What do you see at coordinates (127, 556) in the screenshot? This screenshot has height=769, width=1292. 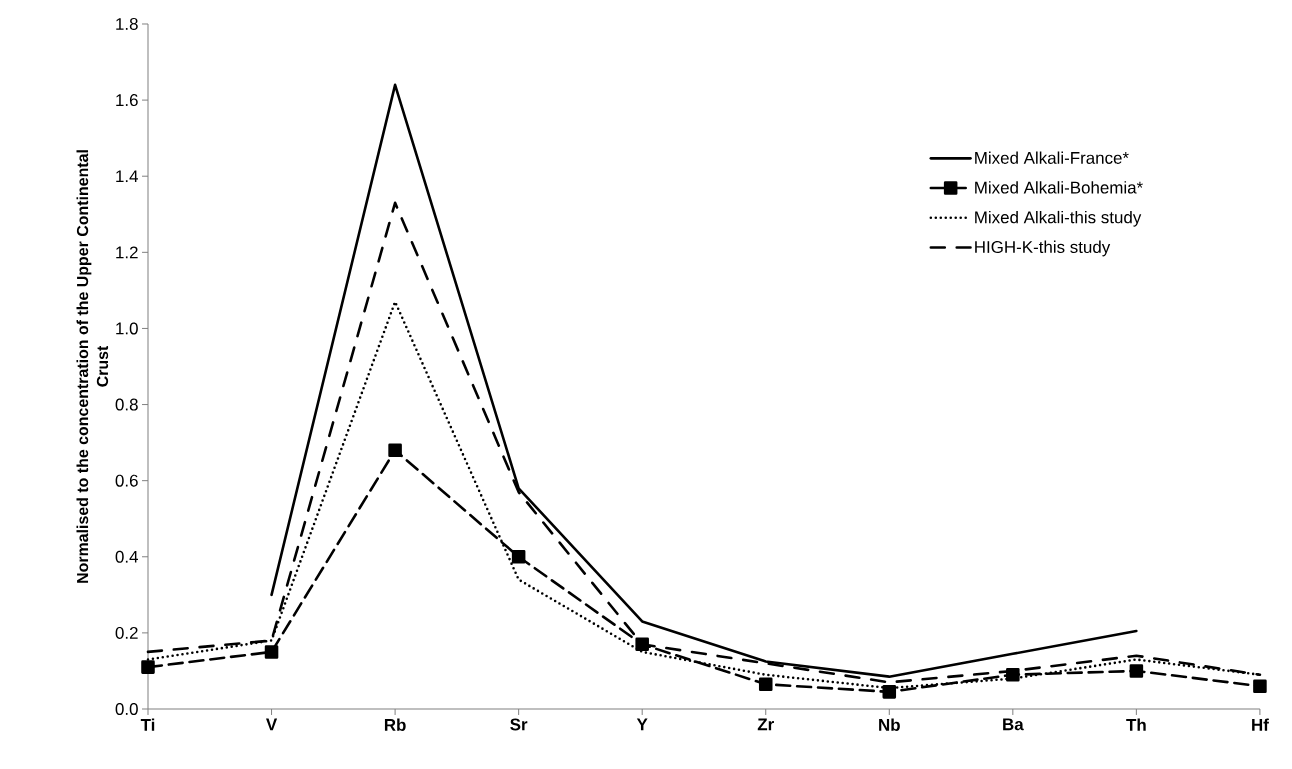 I see `y-tick-label: 0.4` at bounding box center [127, 556].